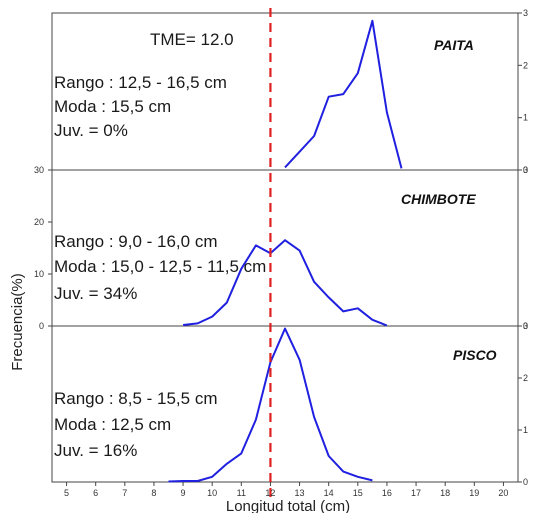  Describe the element at coordinates (39, 222) in the screenshot. I see `left-tick-label: 20` at that location.